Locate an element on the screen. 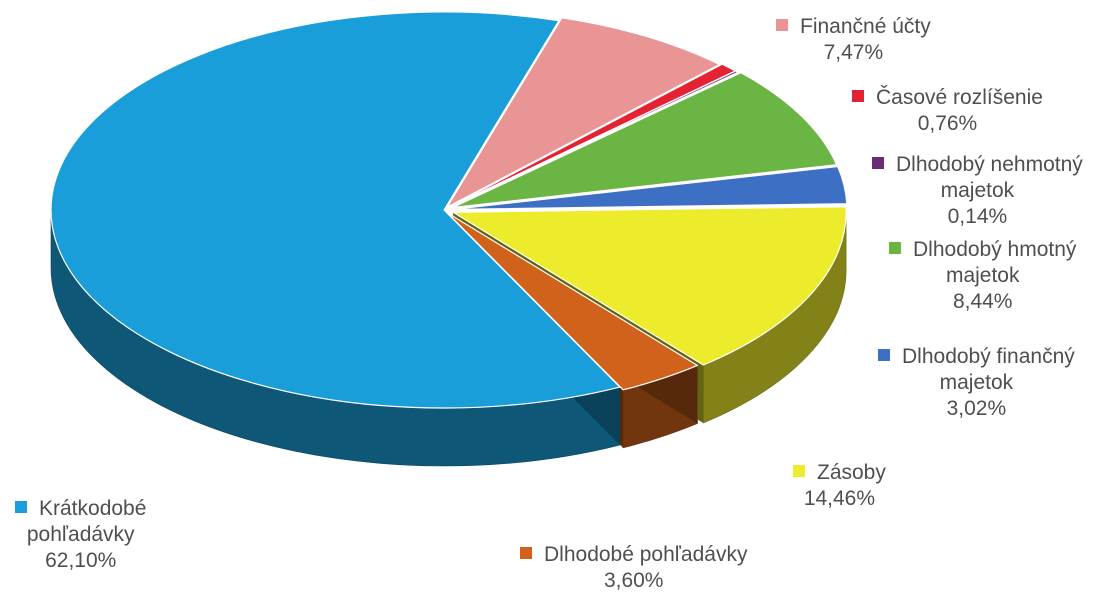  pie-slice-zasoby is located at coordinates (649, 286).